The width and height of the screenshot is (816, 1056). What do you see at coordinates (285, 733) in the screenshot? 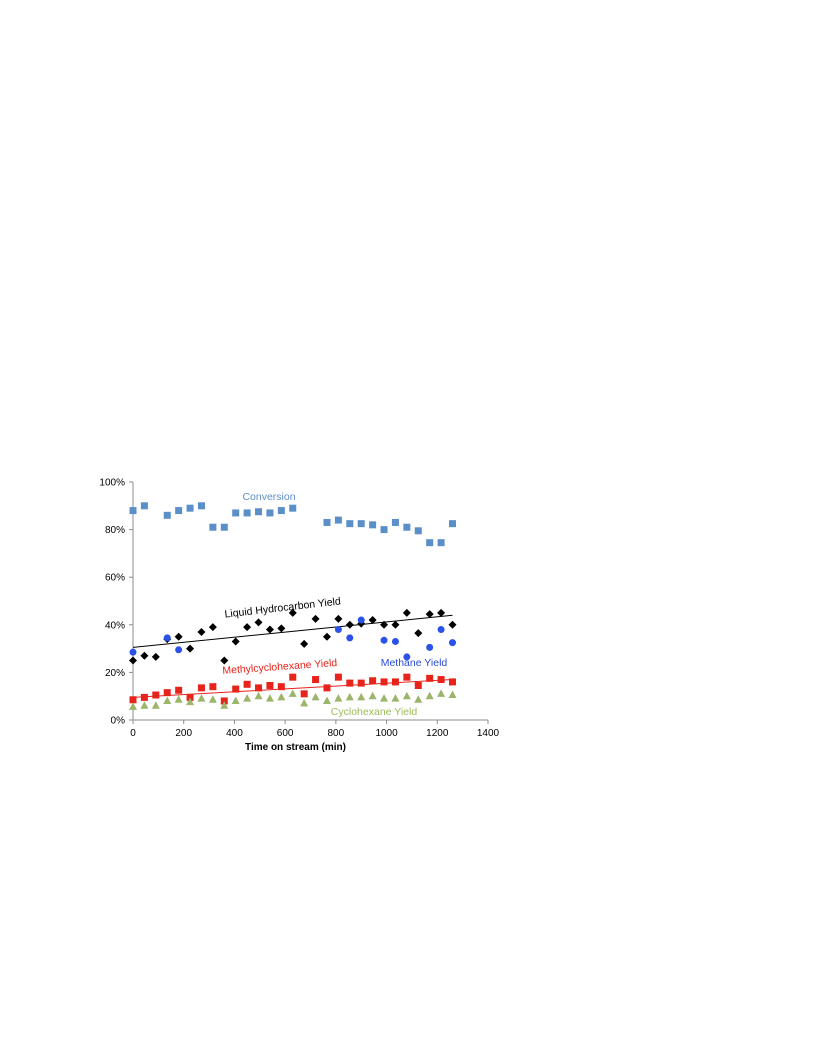
I see `x-tick-label: 600` at bounding box center [285, 733].